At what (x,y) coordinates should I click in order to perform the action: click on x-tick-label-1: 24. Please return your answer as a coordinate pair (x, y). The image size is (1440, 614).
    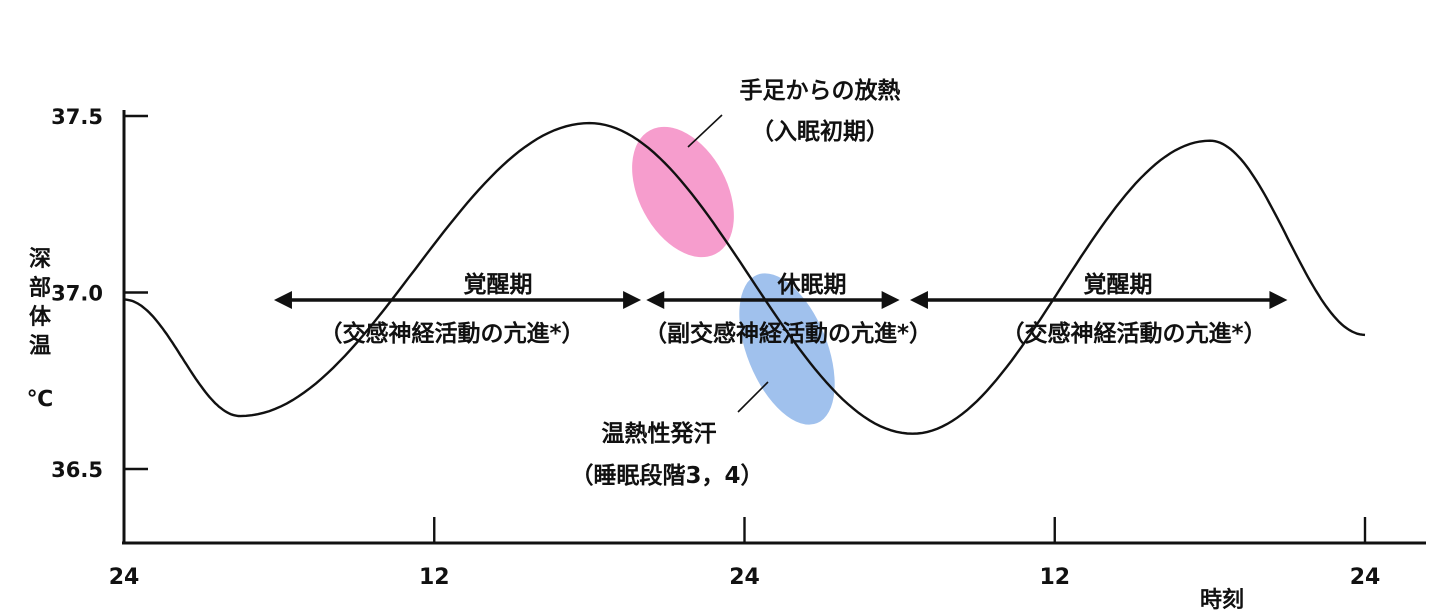
    Looking at the image, I should click on (124, 577).